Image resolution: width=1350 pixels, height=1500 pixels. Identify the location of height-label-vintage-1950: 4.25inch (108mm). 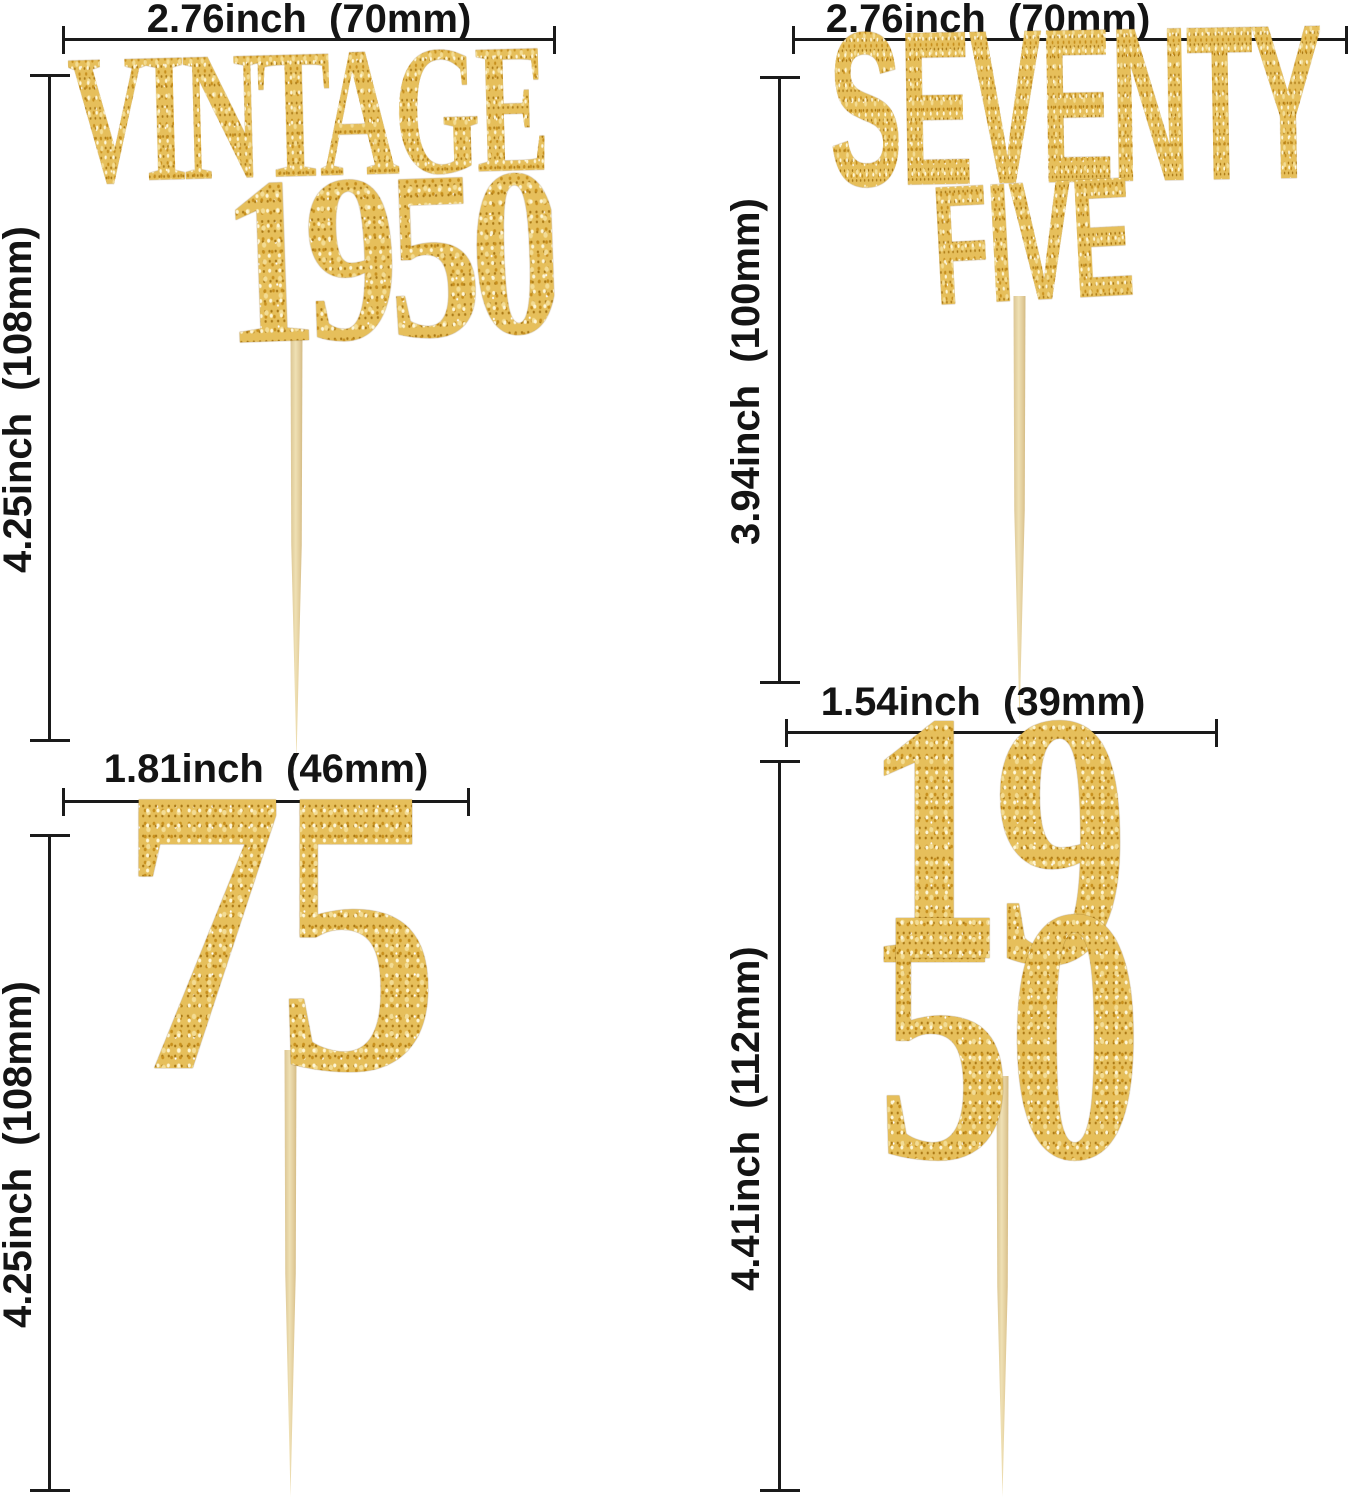
(20, 399).